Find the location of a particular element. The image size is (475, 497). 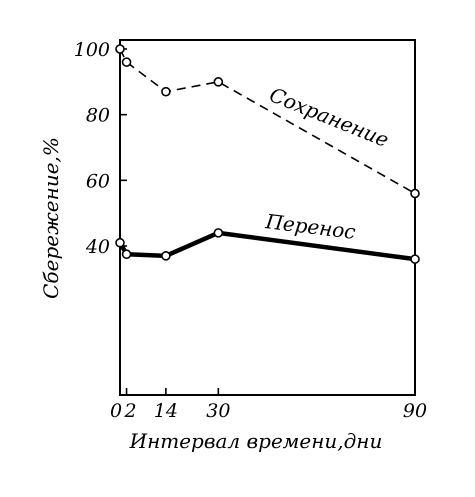

x-tick-label-14: 14 is located at coordinates (166, 411).